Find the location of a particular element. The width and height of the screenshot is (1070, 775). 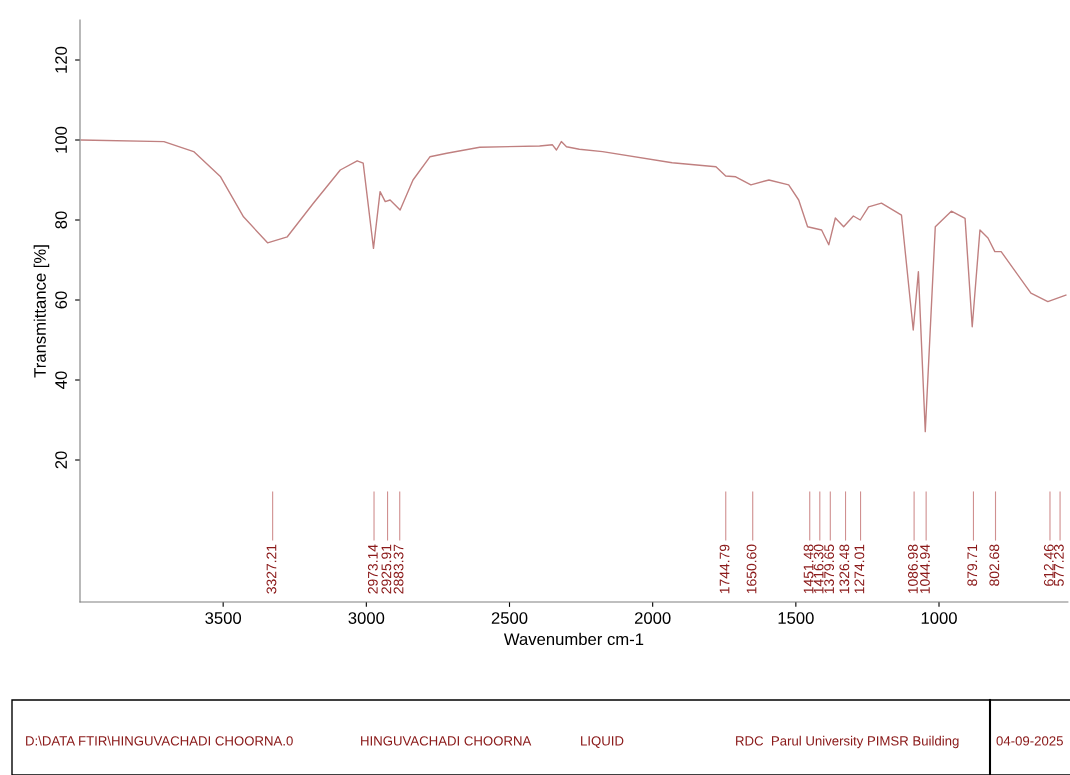

text: HINGUVACHADI CHOORNA is located at coordinates (446, 741).